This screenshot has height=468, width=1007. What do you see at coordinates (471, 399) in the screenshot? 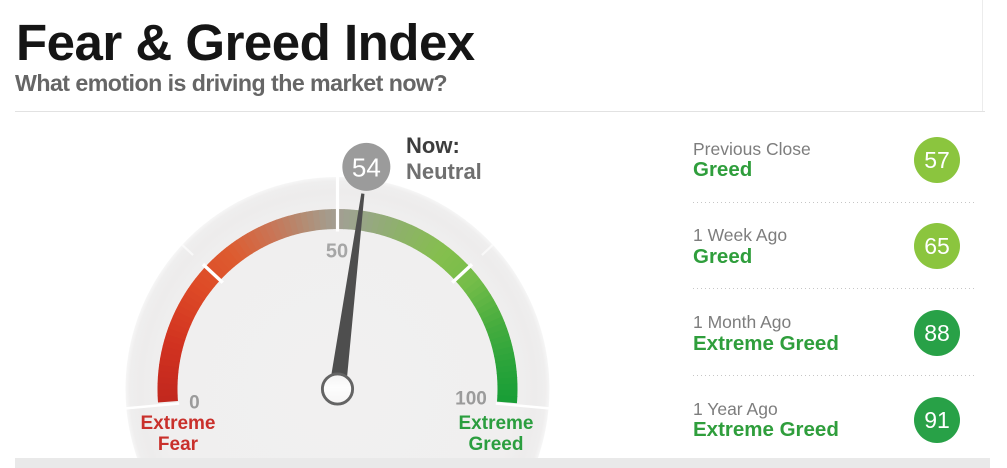
I see `svg-text: 100` at bounding box center [471, 399].